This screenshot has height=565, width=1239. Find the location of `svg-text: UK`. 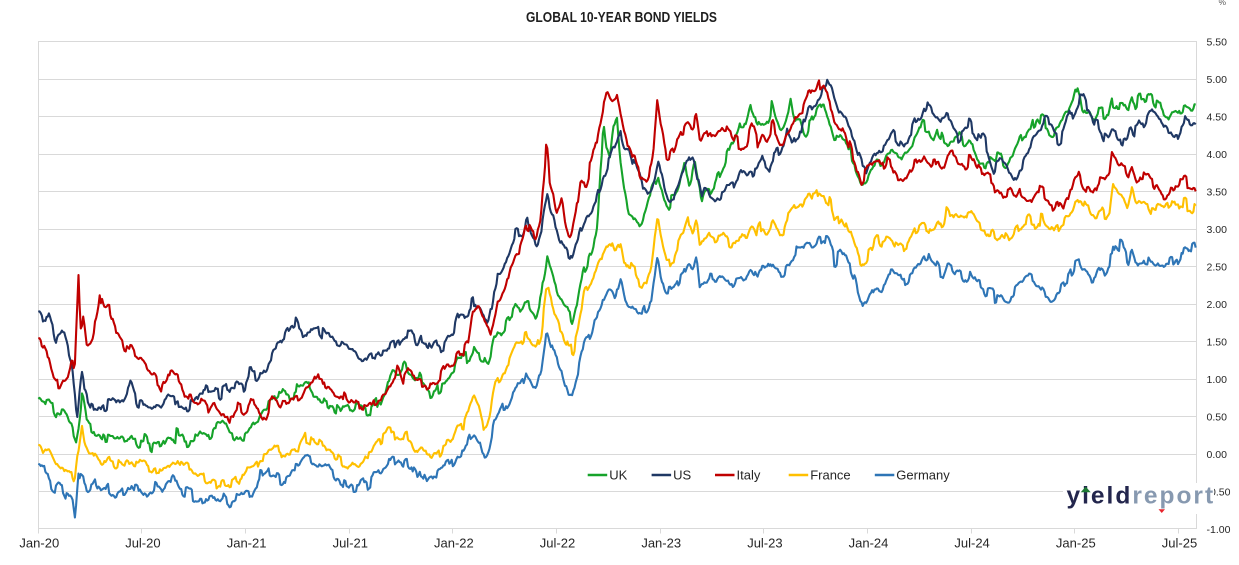

svg-text: UK is located at coordinates (618, 475).